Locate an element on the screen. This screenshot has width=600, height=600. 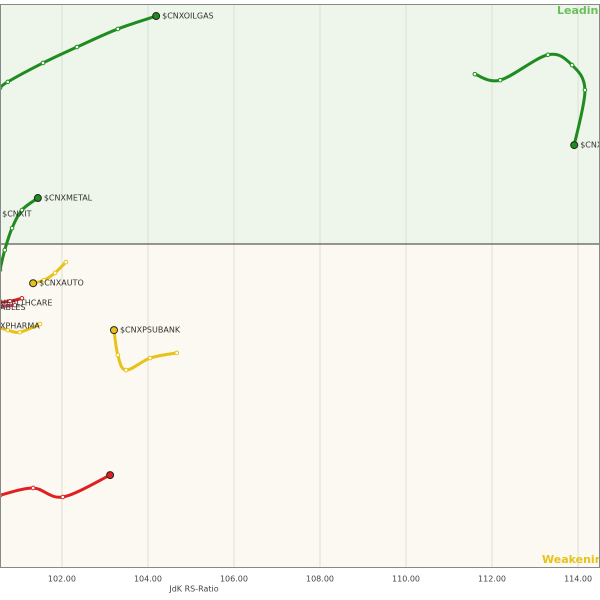
series-label: HEALTHCARE is located at coordinates (26, 302).